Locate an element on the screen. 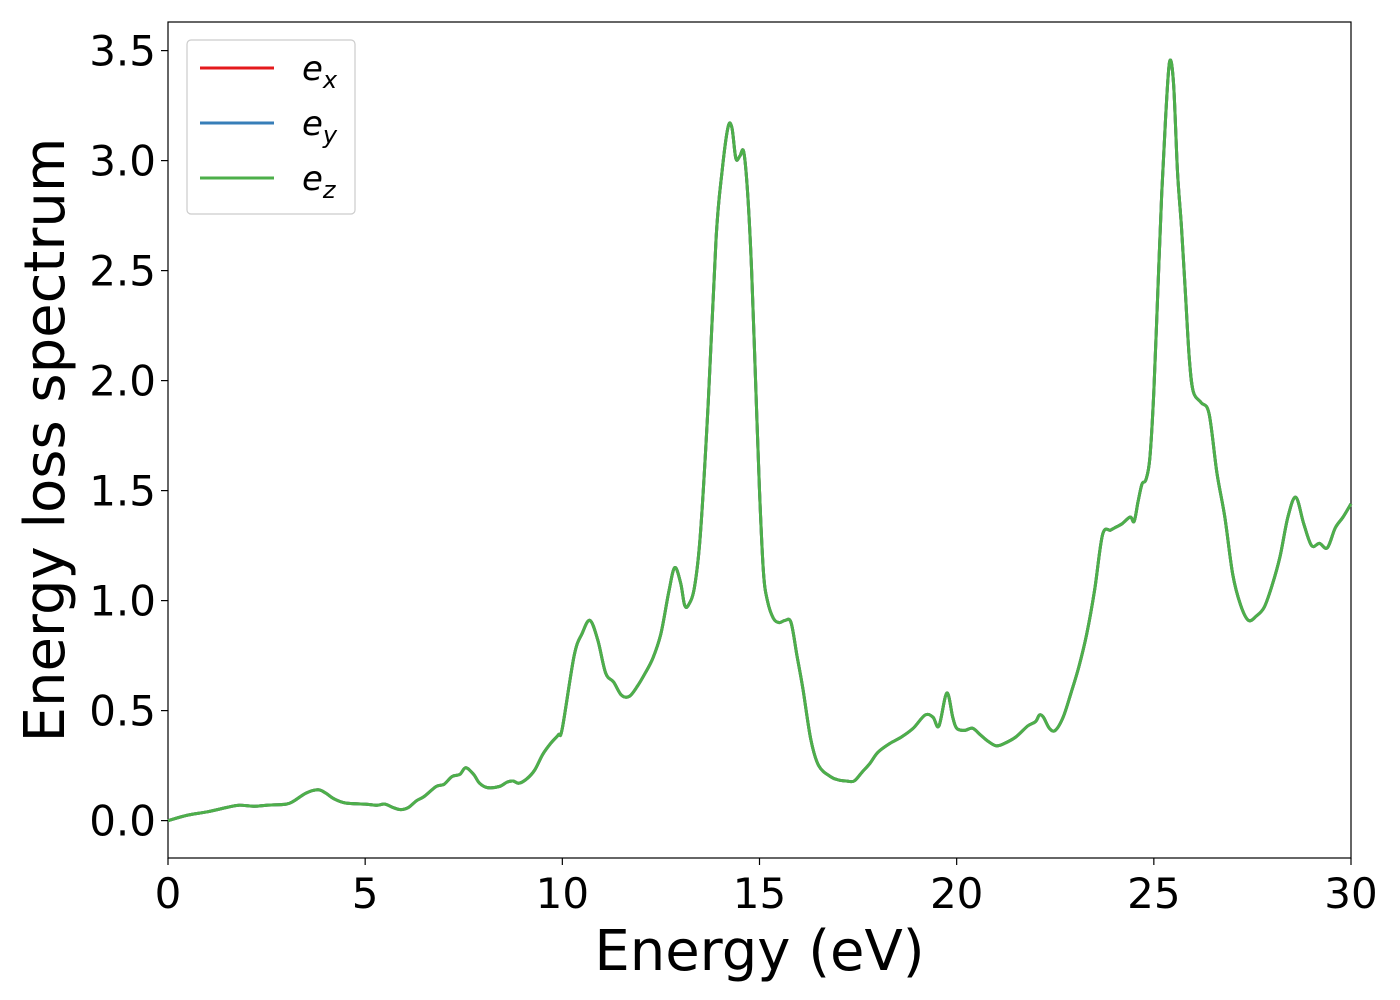  y-tick-label: 2.5 is located at coordinates (122, 271).